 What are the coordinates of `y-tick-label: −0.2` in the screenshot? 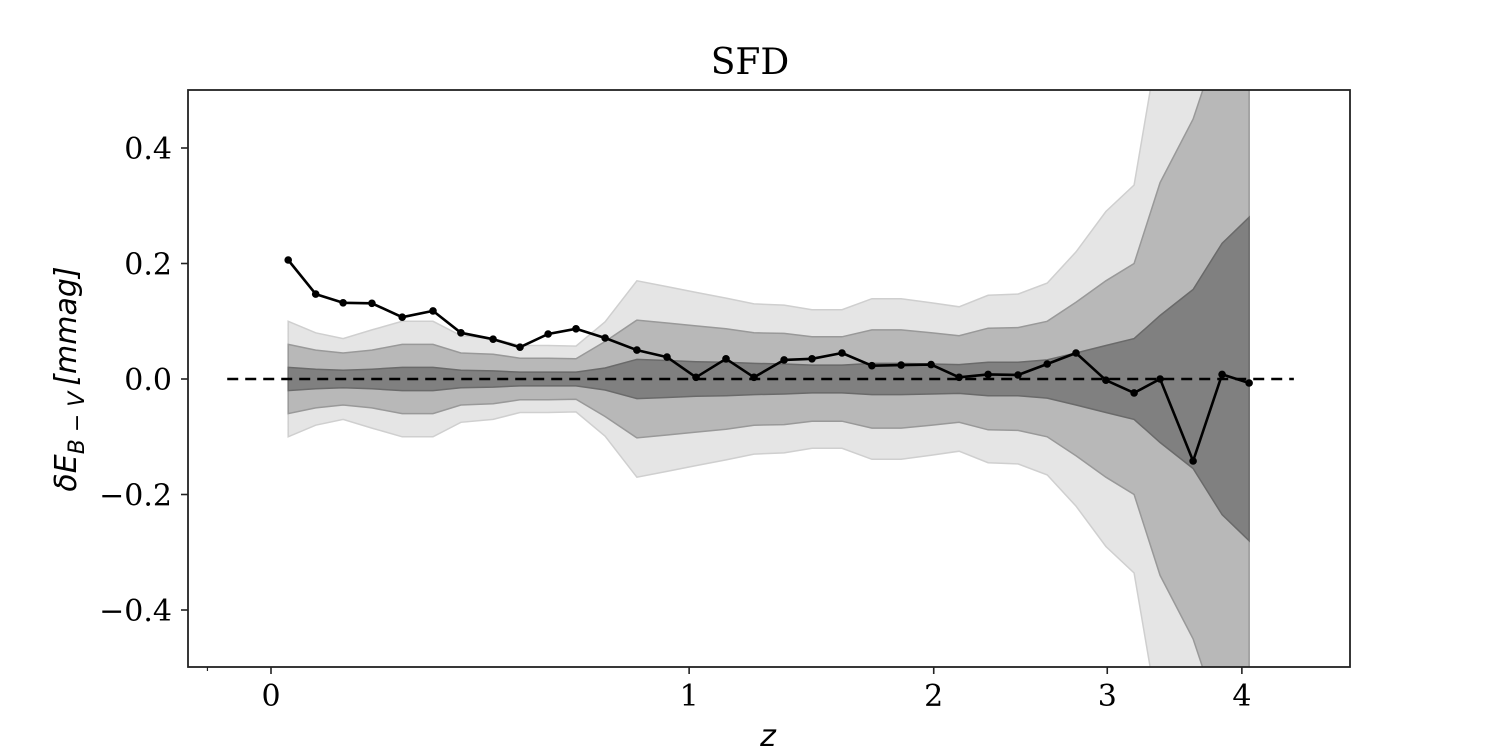 It's located at (135, 496).